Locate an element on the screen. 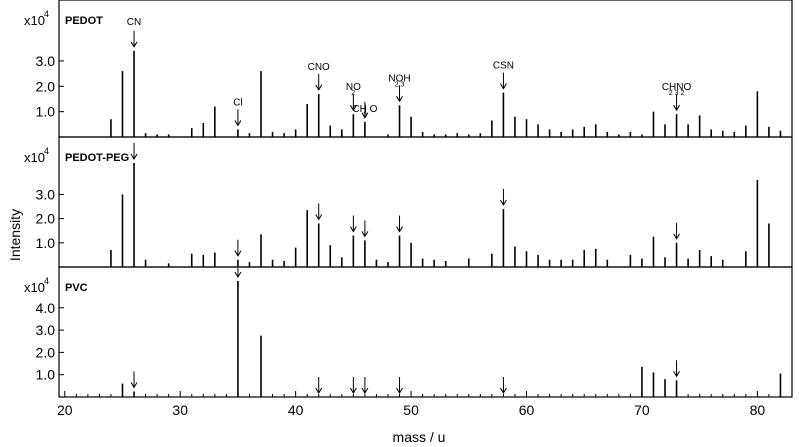 This screenshot has height=447, width=799. annotation-label: Cl is located at coordinates (237, 102).